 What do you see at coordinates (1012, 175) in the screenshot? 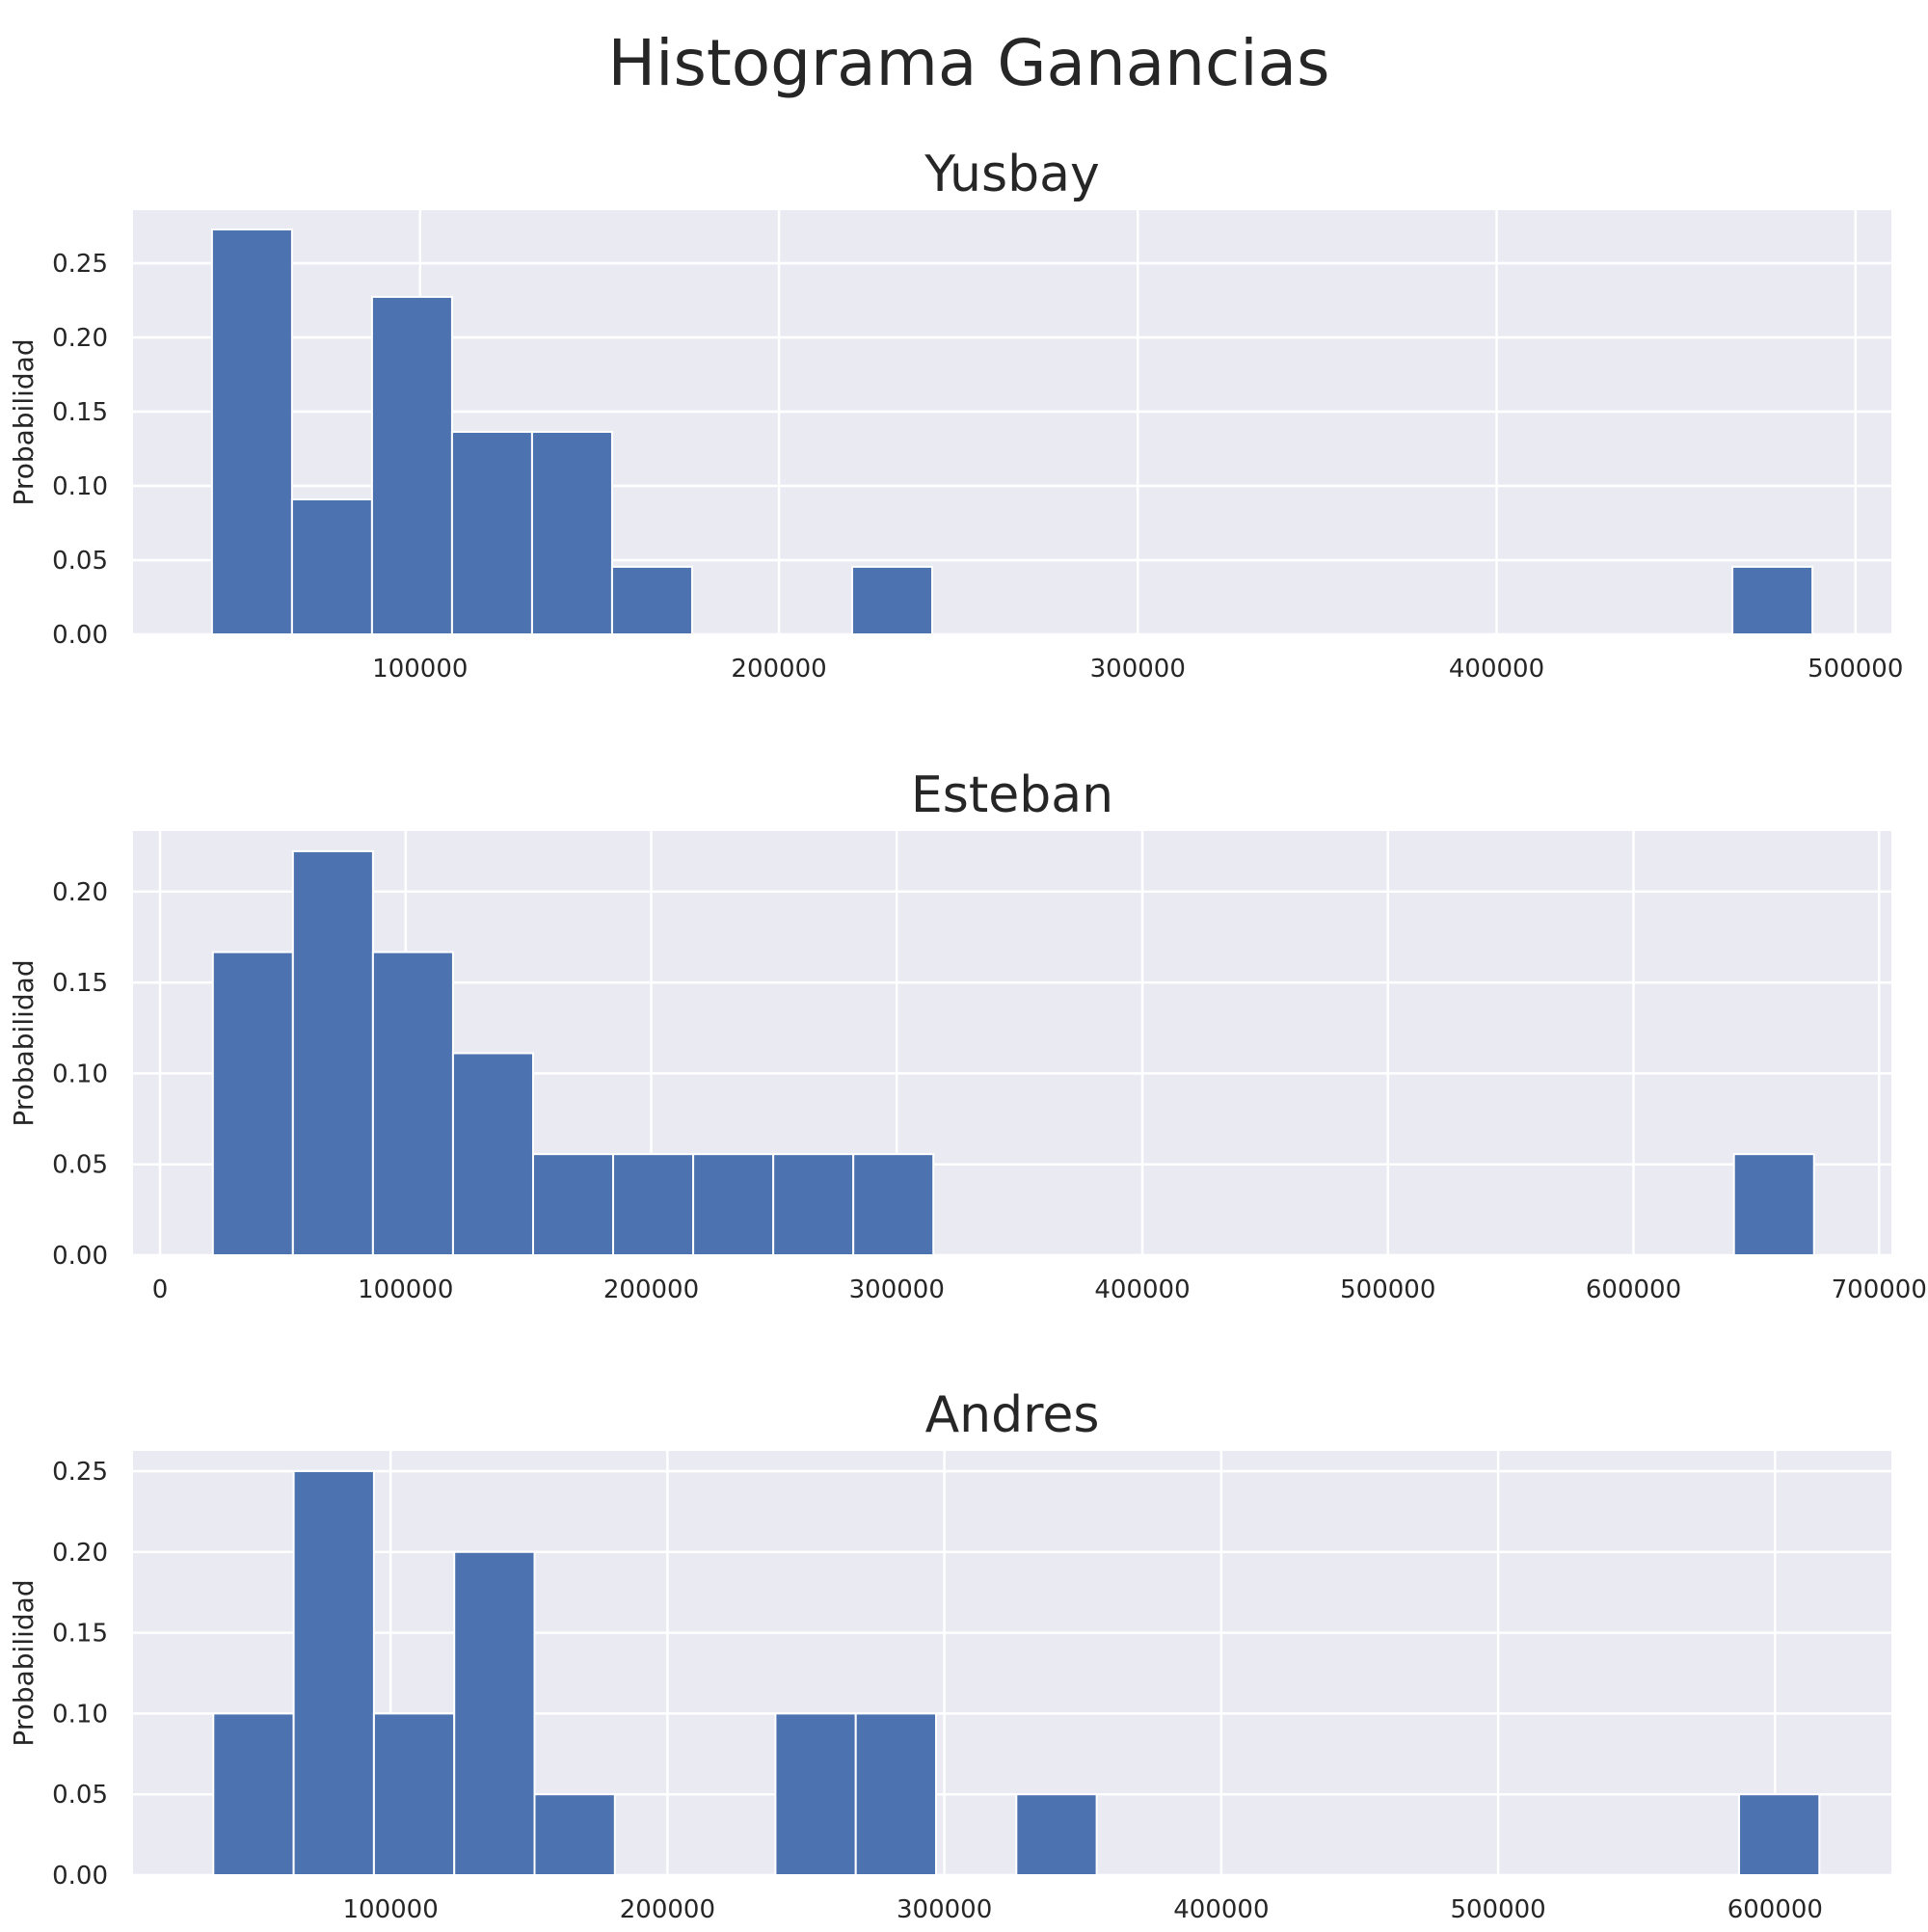
I see `panel-title: Yusbay` at bounding box center [1012, 175].